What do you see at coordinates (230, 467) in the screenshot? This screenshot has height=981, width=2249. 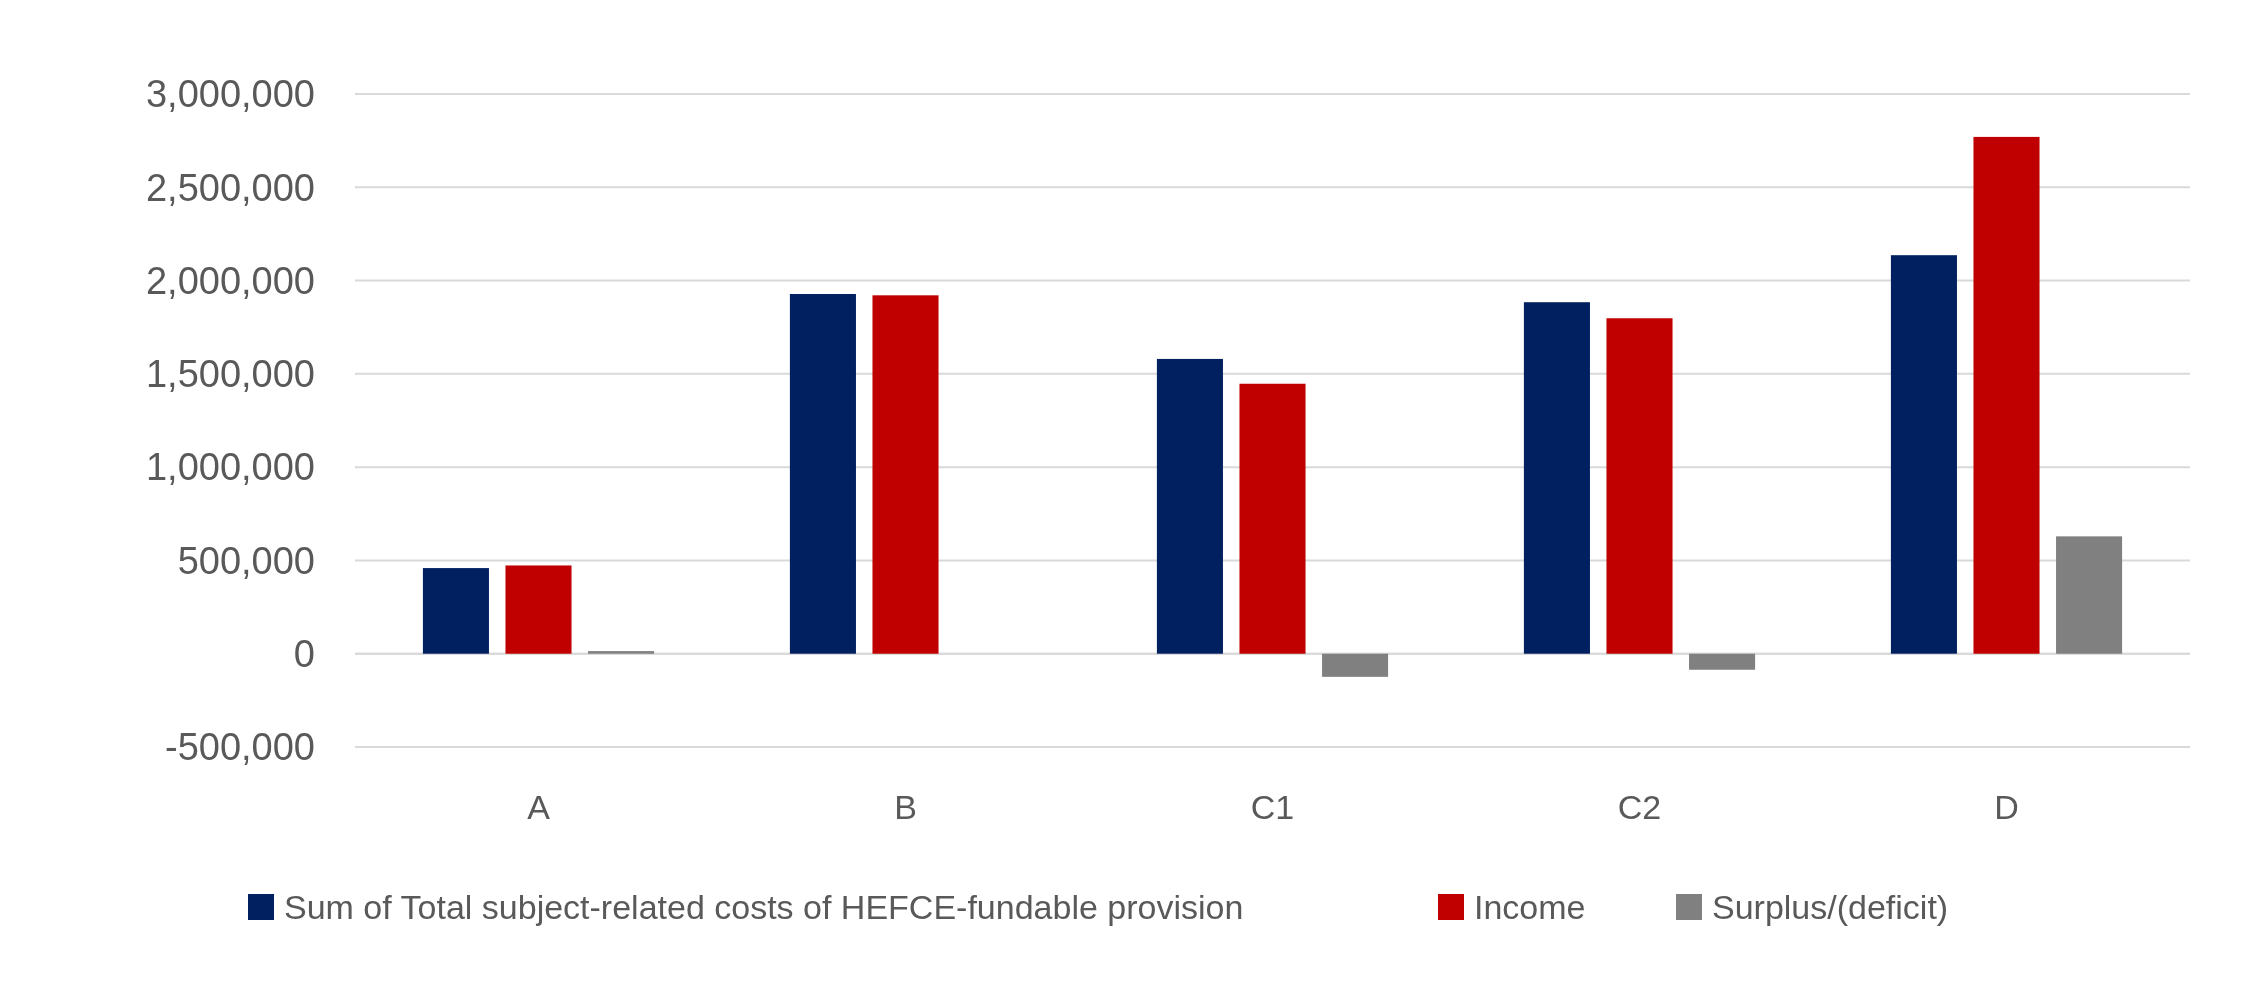 I see `y-tick-label: 1,000,000` at bounding box center [230, 467].